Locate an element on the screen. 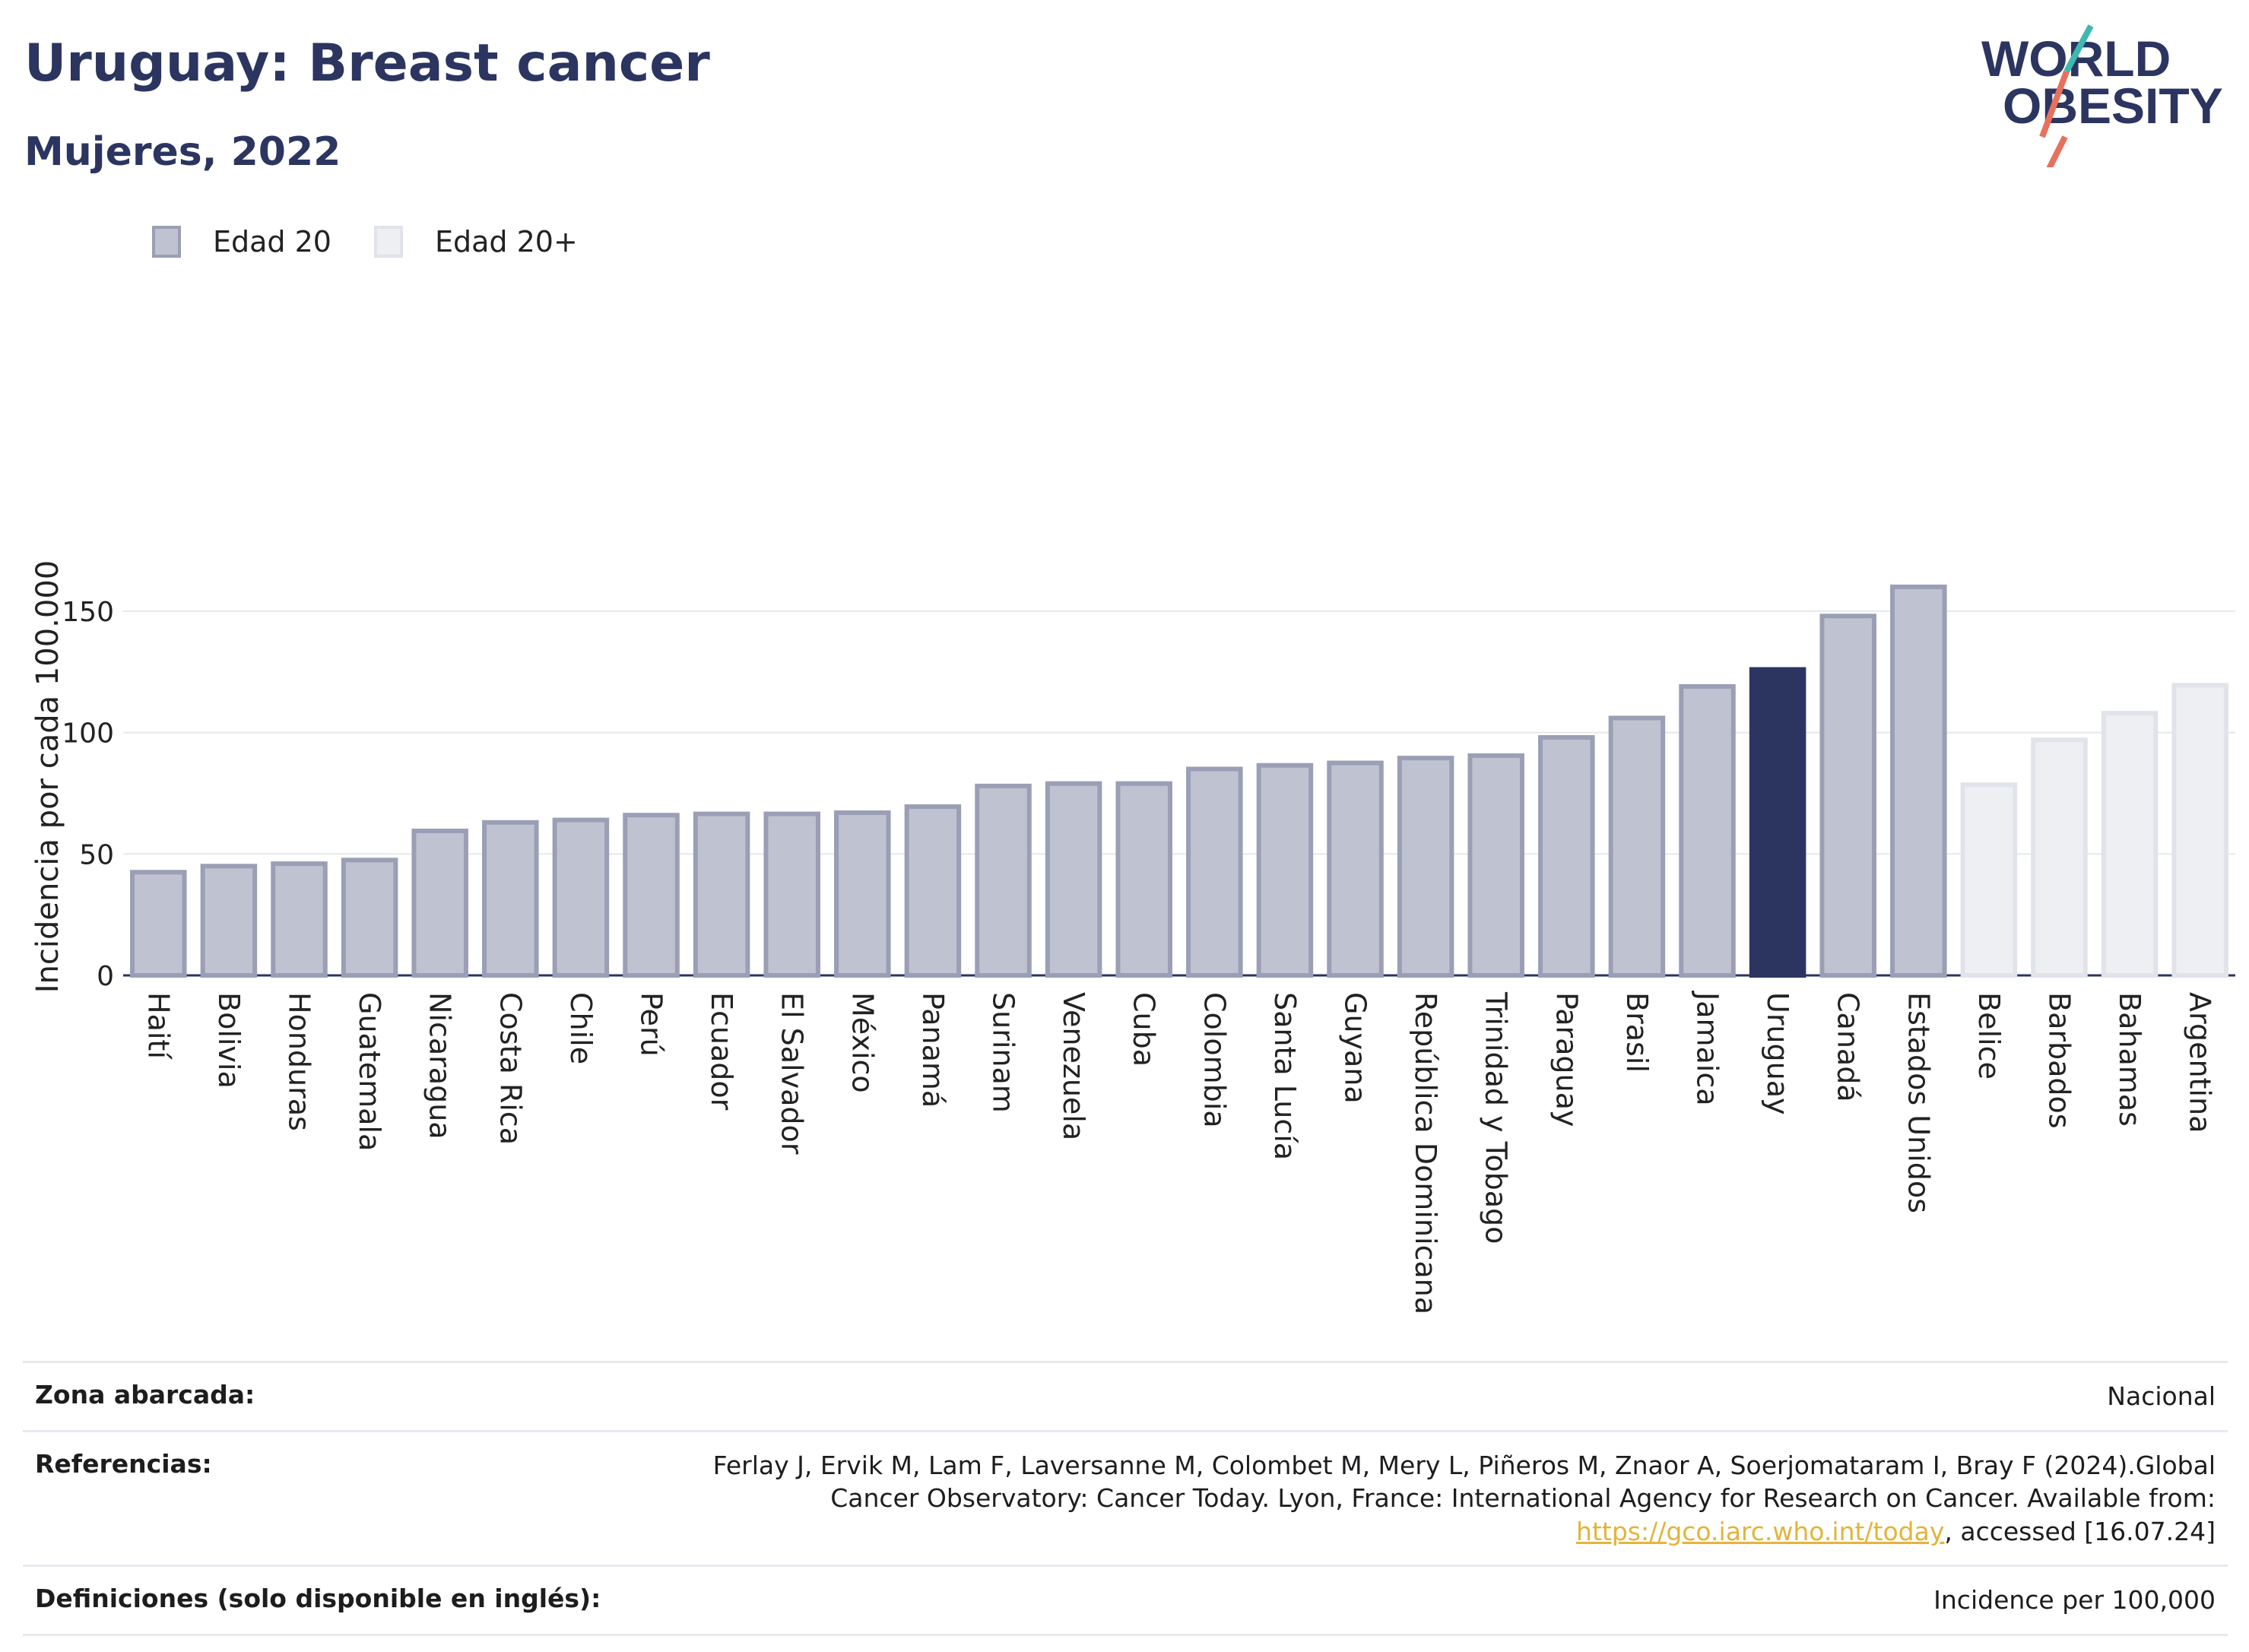 The width and height of the screenshot is (2249, 1652). legend-item-edad-20-plus: Edad 20+ is located at coordinates (475, 241).